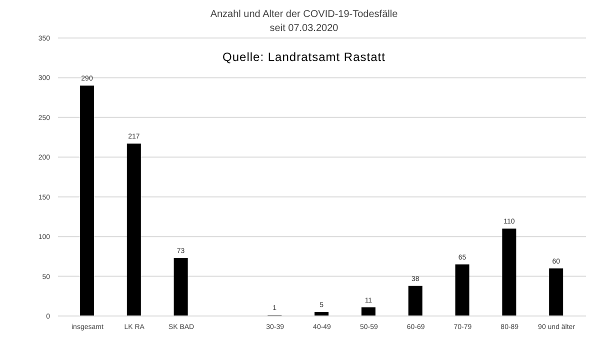 The image size is (608, 342). I want to click on chart-title: Anzahl und Alter der COVID-19-Todesfälle, so click(304, 15).